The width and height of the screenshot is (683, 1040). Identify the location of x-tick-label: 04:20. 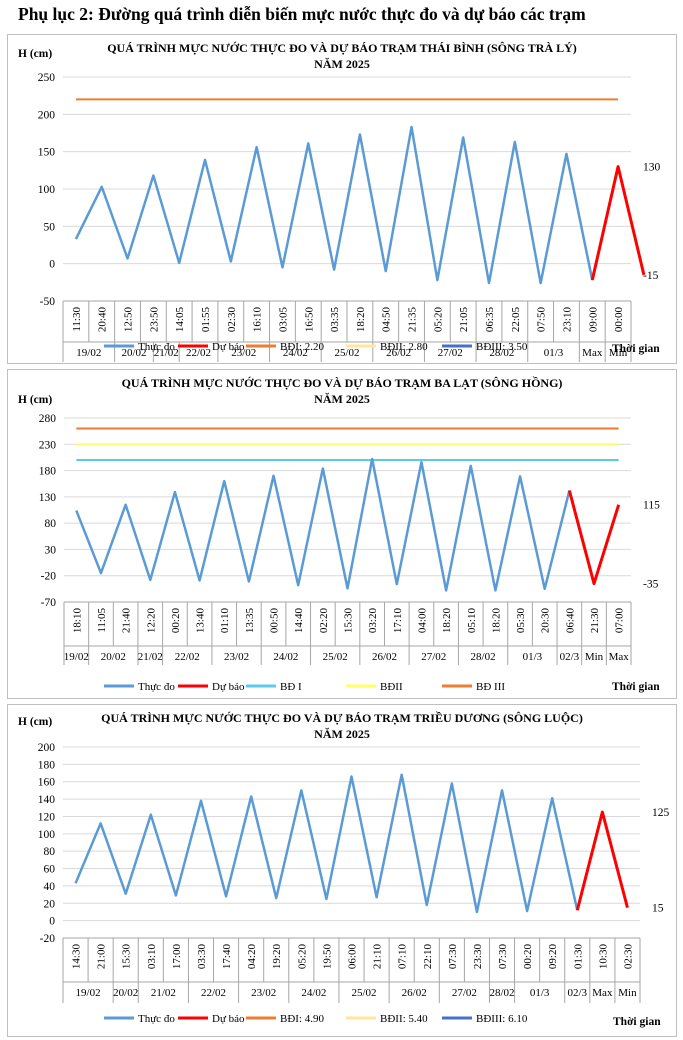
(252, 957).